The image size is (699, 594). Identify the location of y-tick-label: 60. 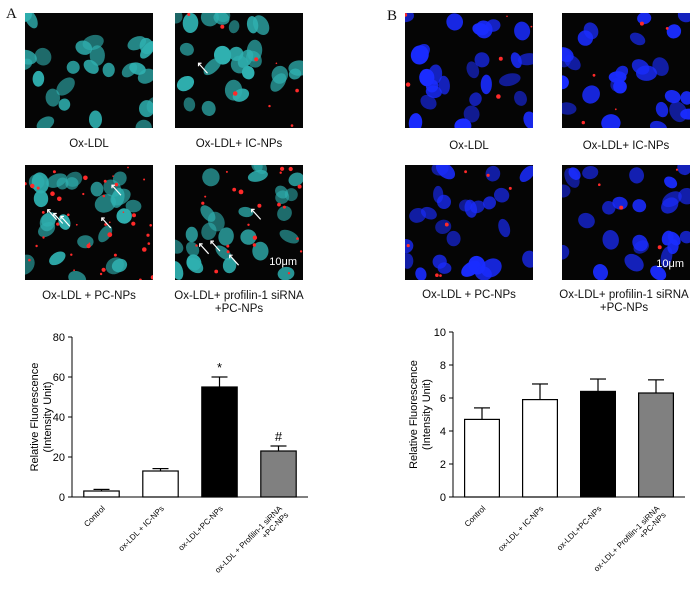
(59, 378).